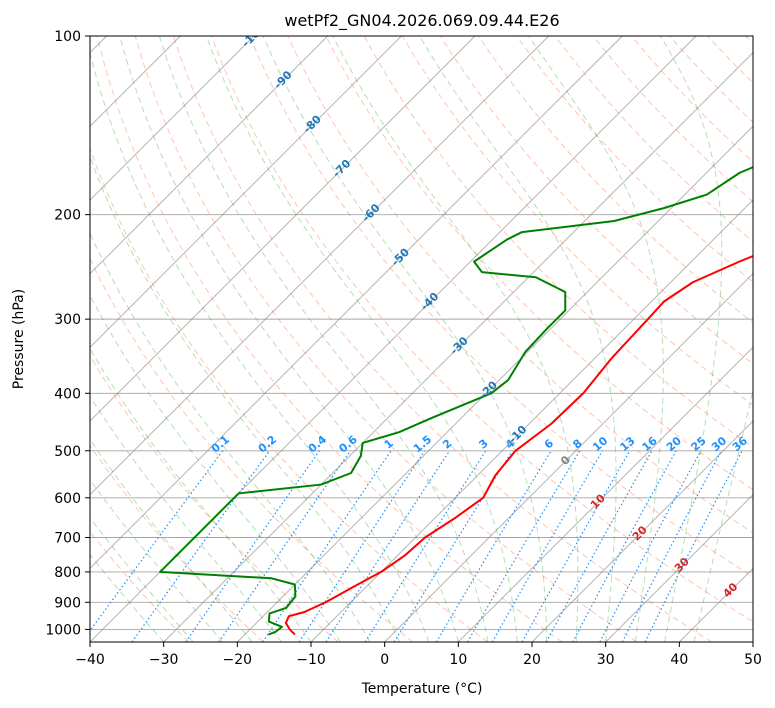 The height and width of the screenshot is (708, 775). I want to click on y-tick-label: 300, so click(67, 320).